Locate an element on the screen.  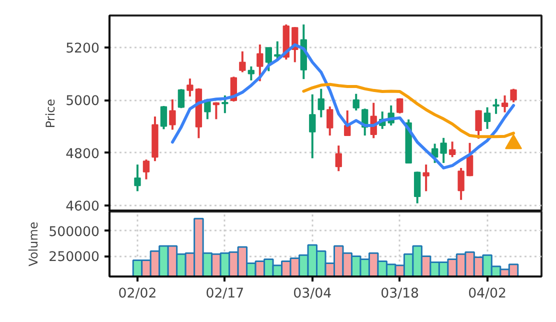
y-tick-label: 250000 is located at coordinates (74, 258).